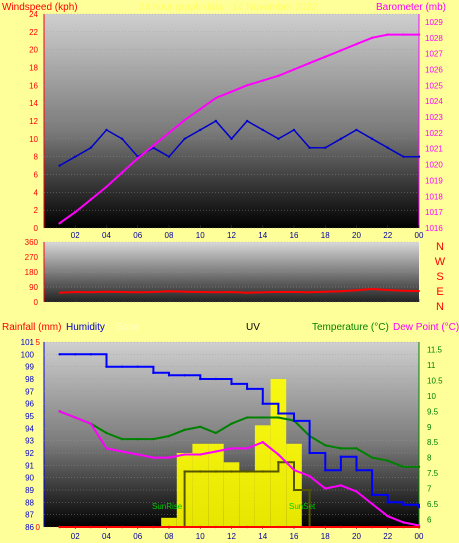 The width and height of the screenshot is (459, 543). Describe the element at coordinates (239, 290) in the screenshot. I see `direction-line` at that location.